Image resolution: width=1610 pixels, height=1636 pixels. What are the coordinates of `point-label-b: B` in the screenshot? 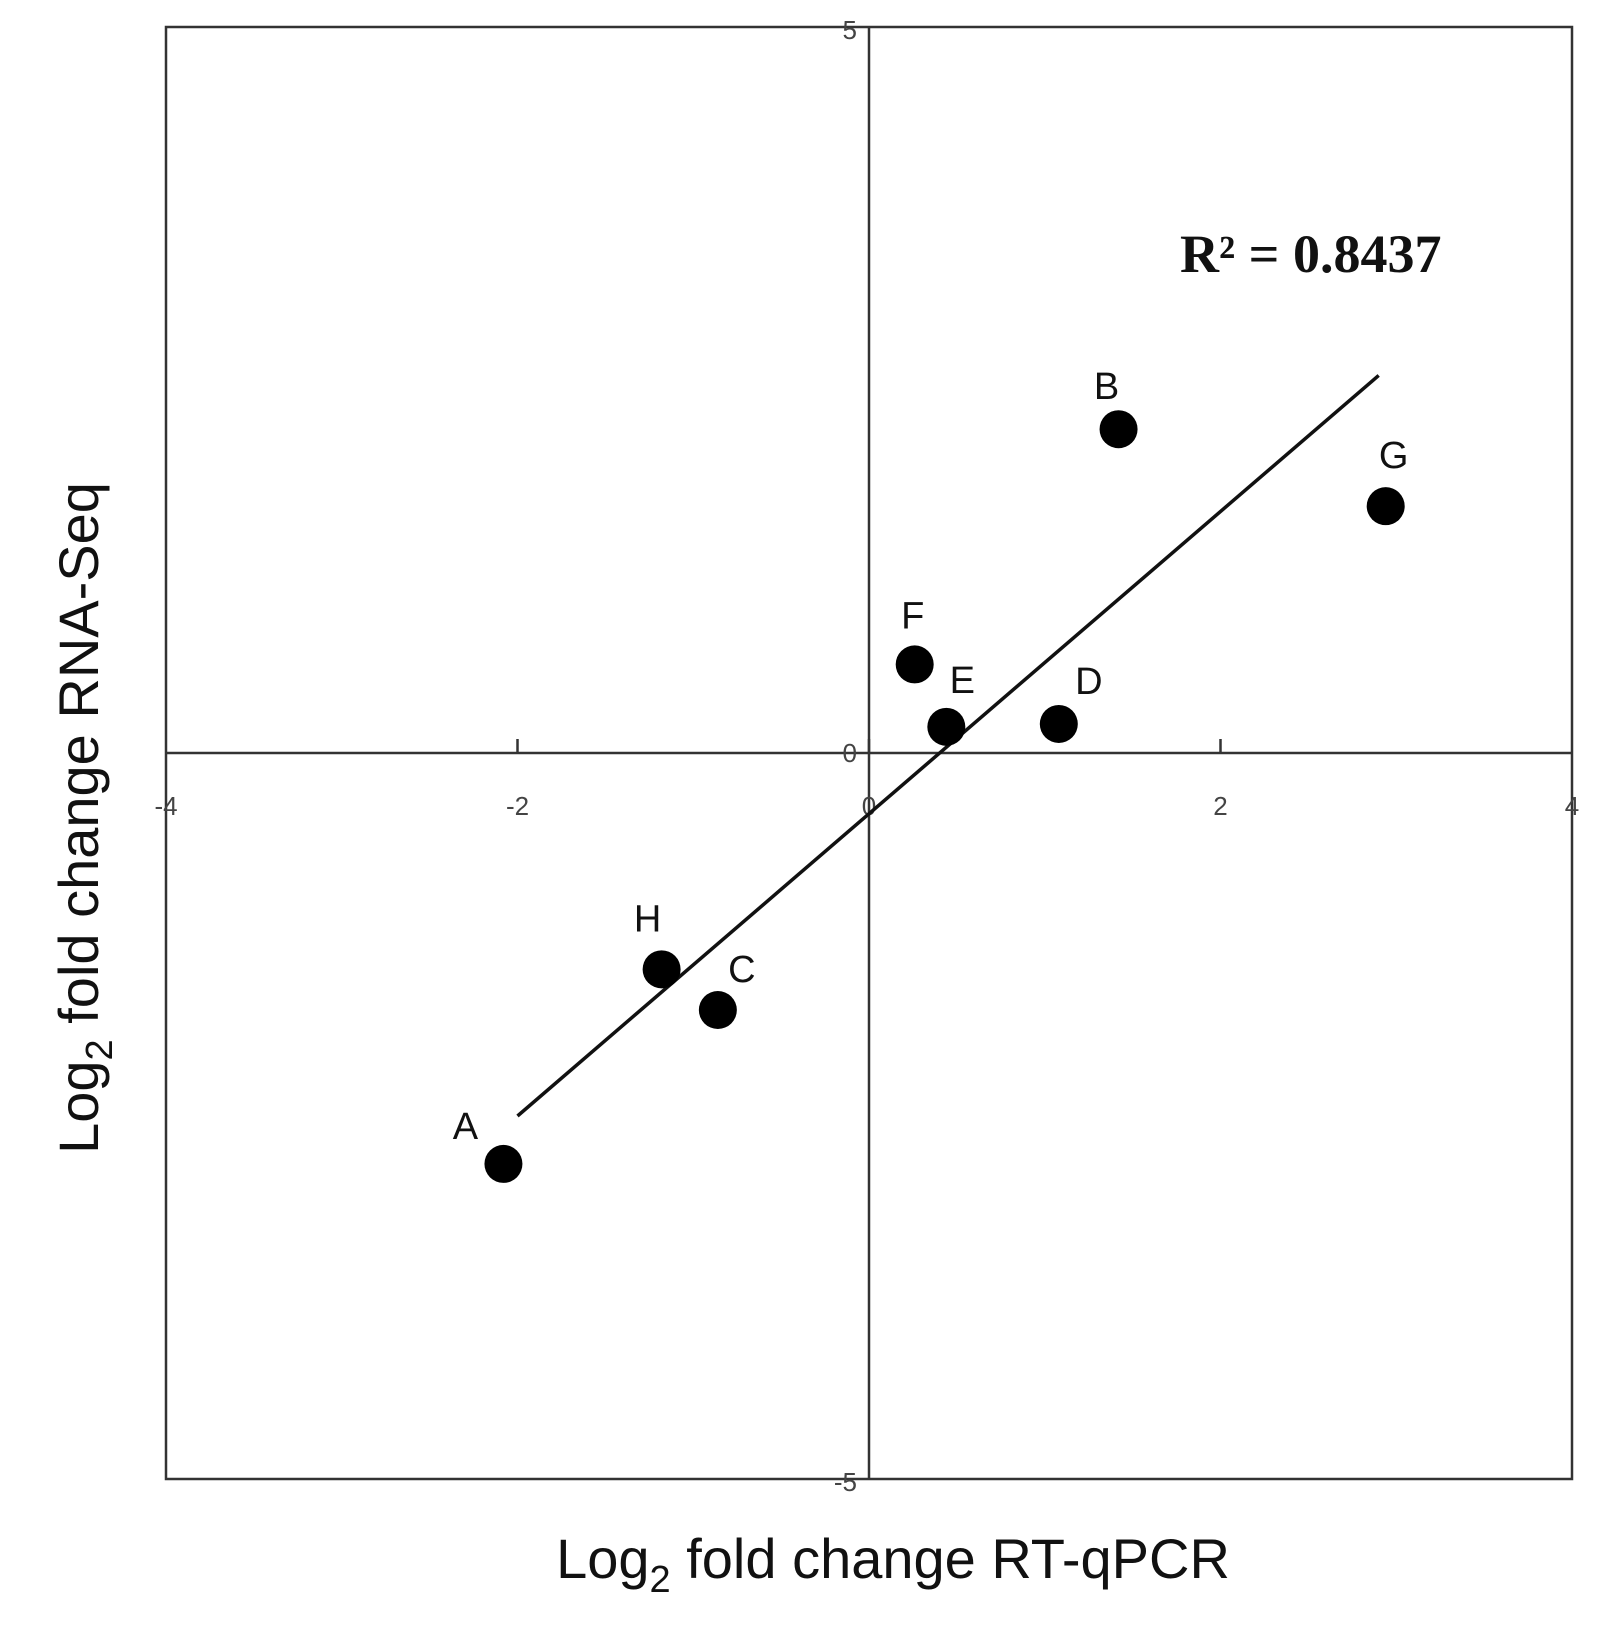 It's located at (1106, 387).